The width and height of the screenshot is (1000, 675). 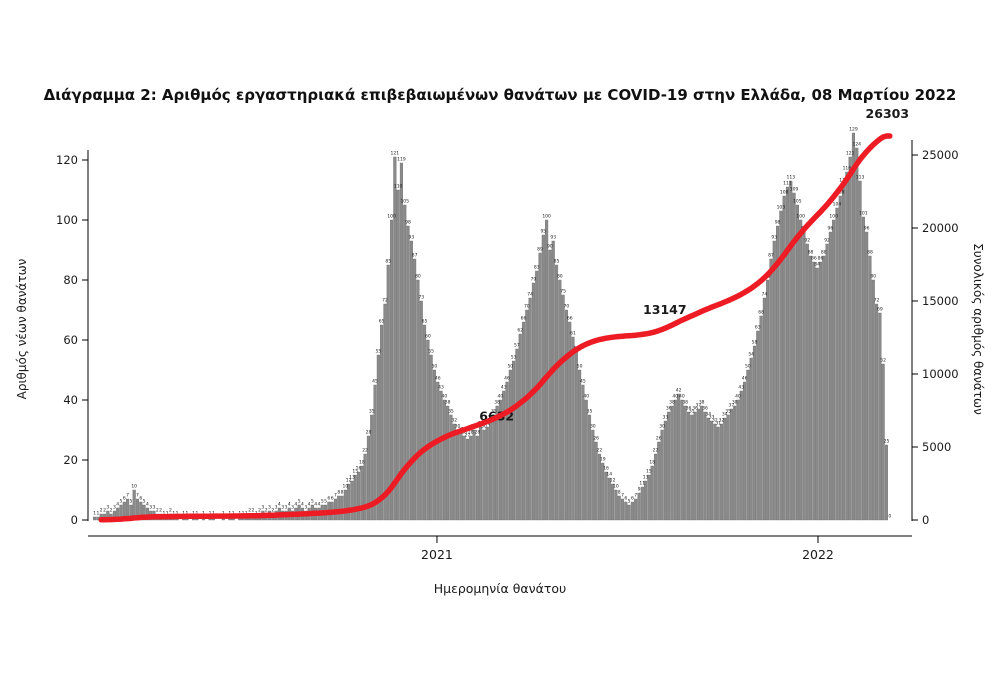 What do you see at coordinates (778, 223) in the screenshot?
I see `bar-value-label: 98` at bounding box center [778, 223].